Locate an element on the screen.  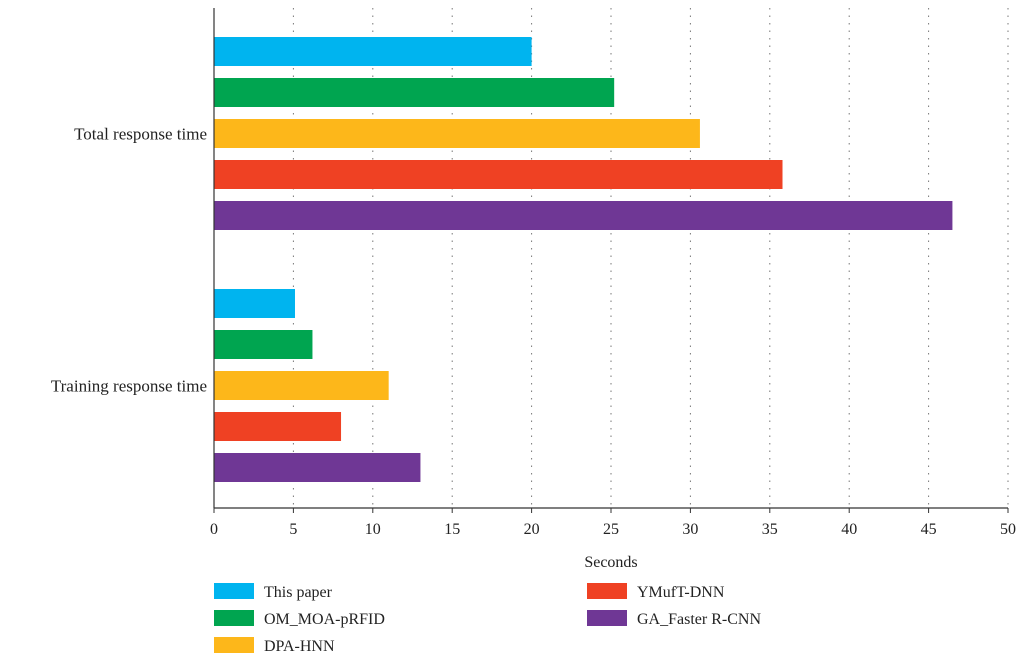
legend-label: OM_MOA-pRFID is located at coordinates (324, 619).